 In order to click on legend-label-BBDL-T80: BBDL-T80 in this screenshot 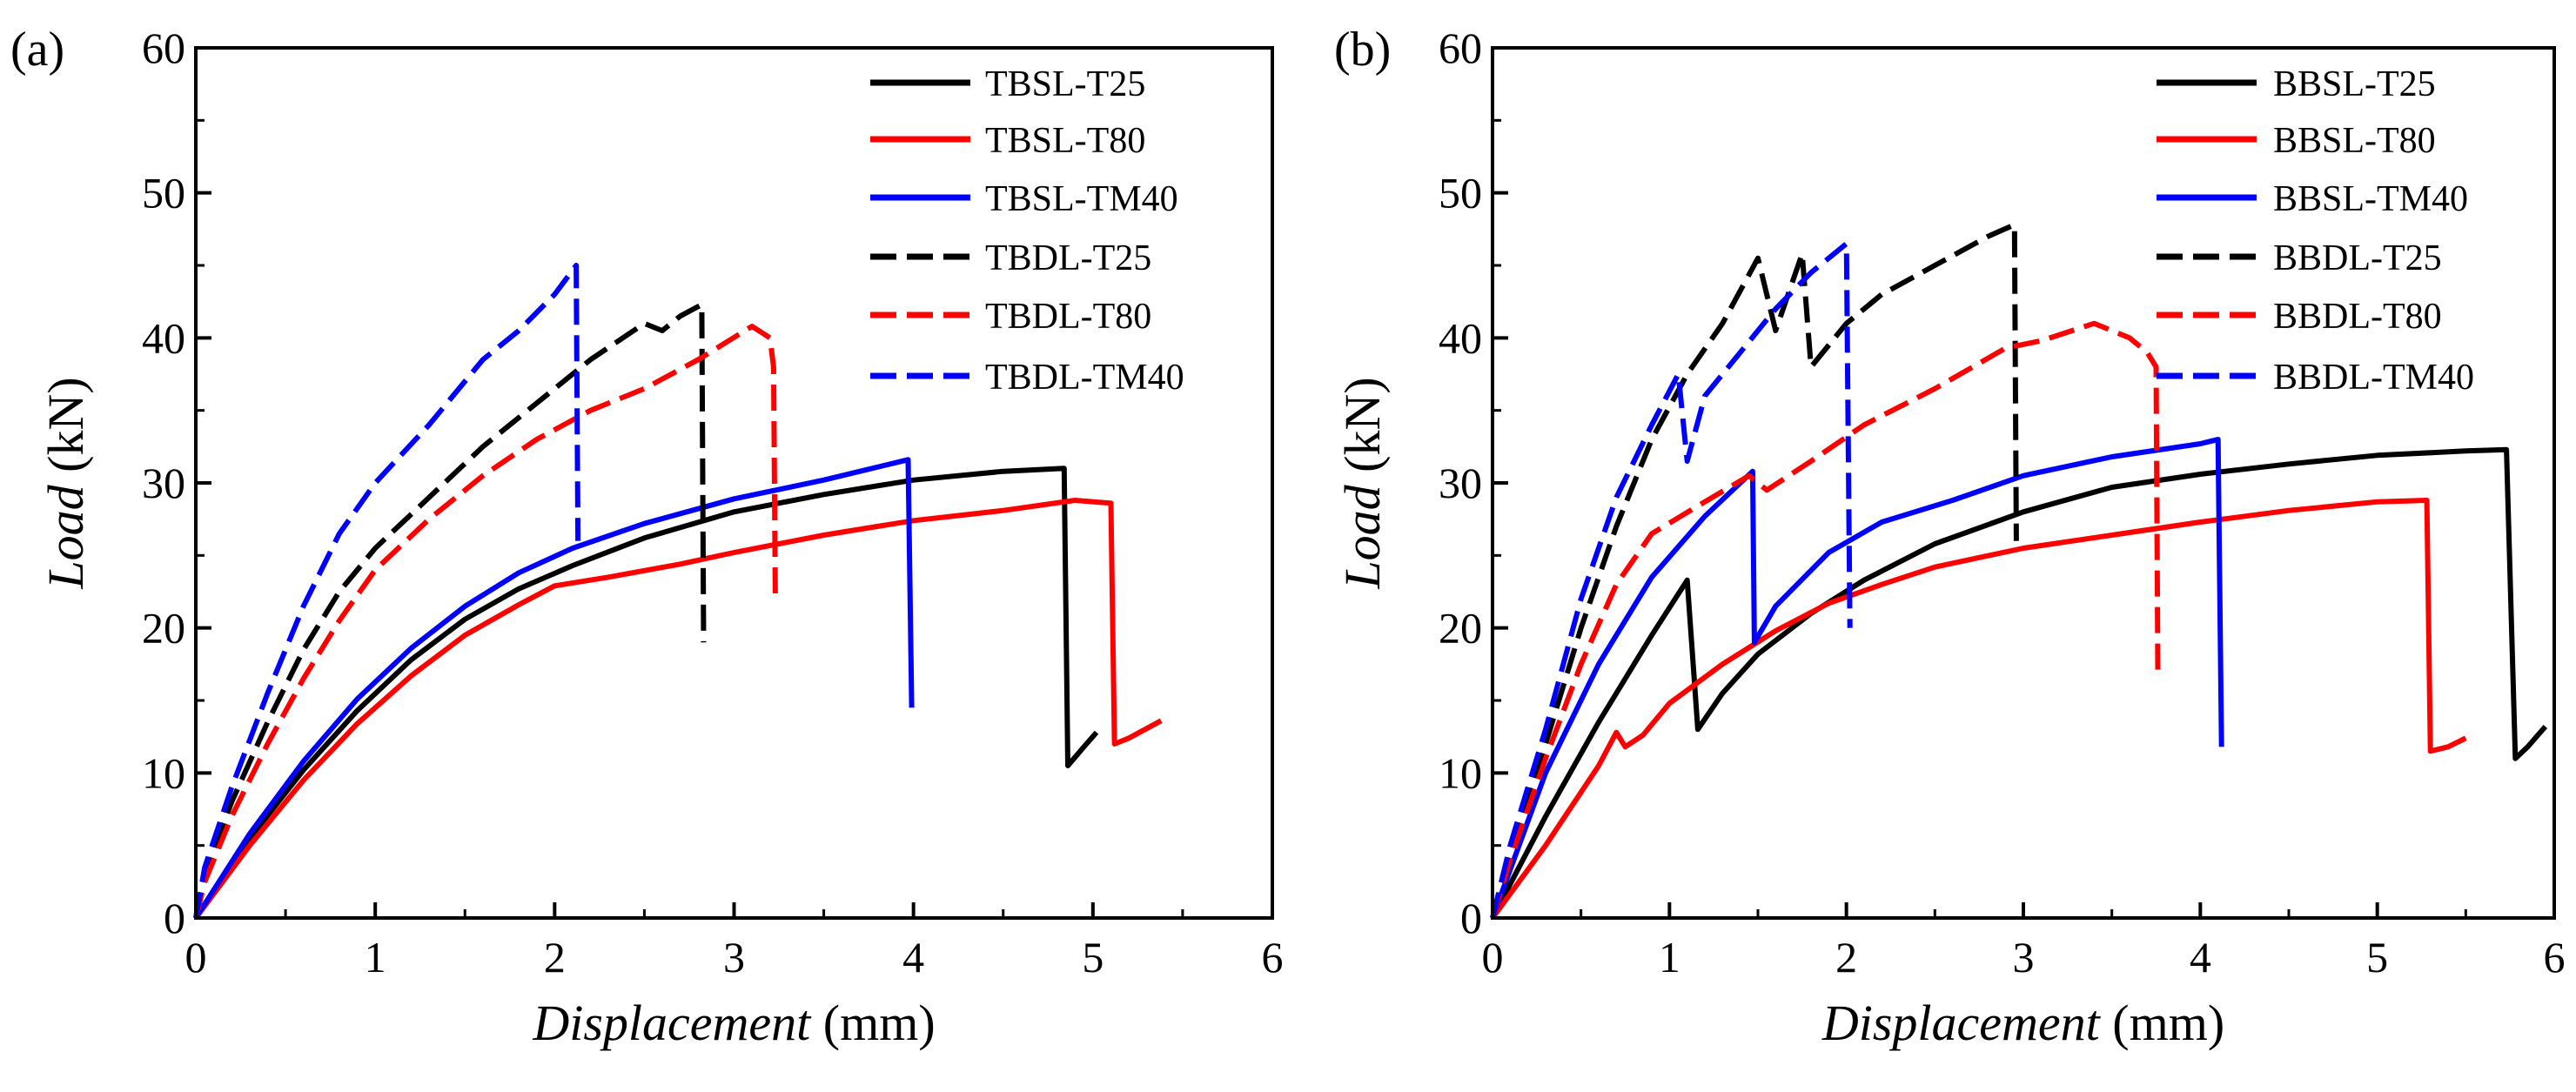, I will do `click(2357, 317)`.